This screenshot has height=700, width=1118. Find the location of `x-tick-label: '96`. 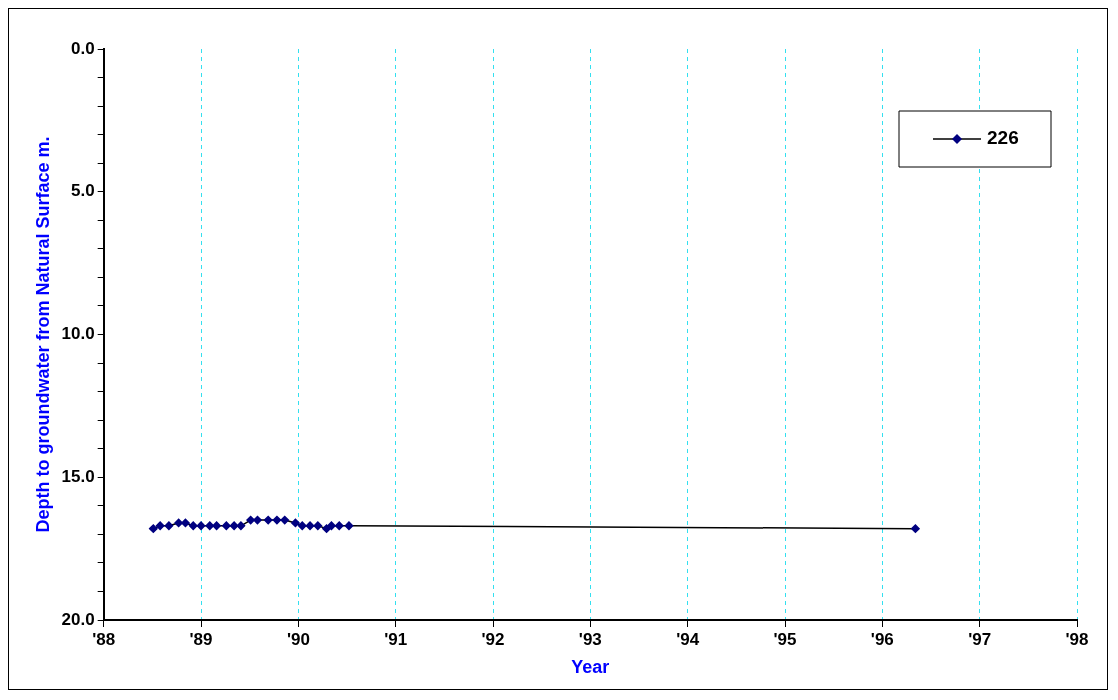

x-tick-label: '96 is located at coordinates (882, 639).